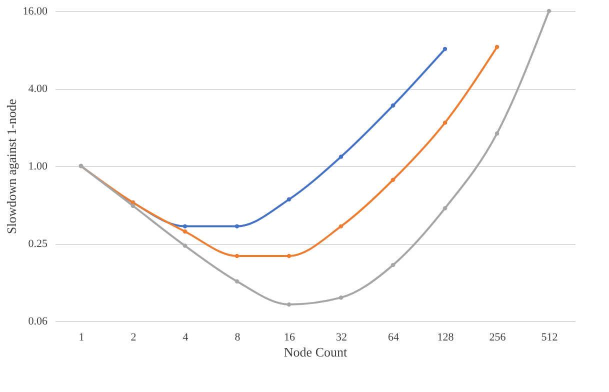 The image size is (609, 392). What do you see at coordinates (549, 338) in the screenshot?
I see `x-tick-label: 512` at bounding box center [549, 338].